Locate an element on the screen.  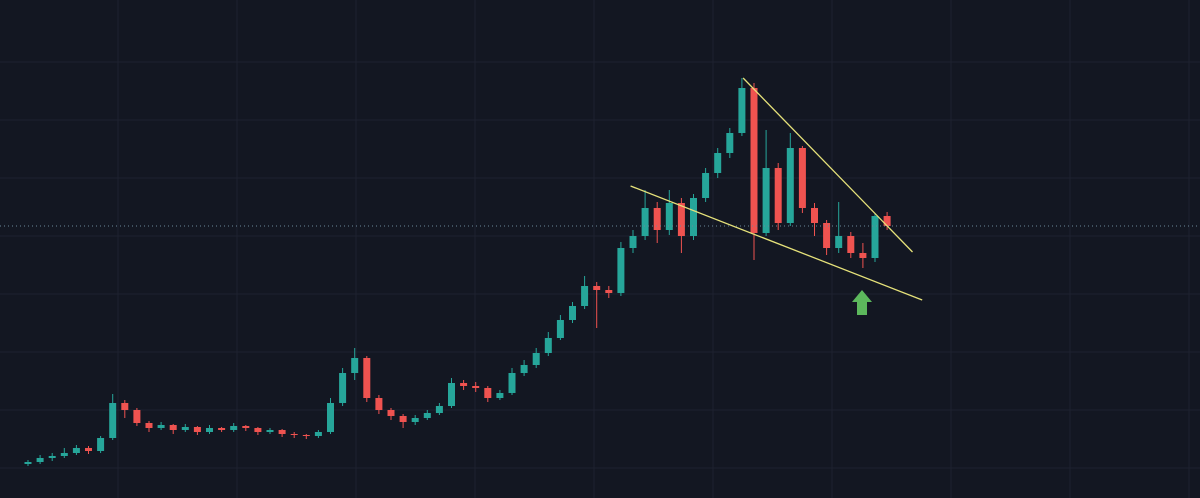
arrow-up is located at coordinates (862, 302).